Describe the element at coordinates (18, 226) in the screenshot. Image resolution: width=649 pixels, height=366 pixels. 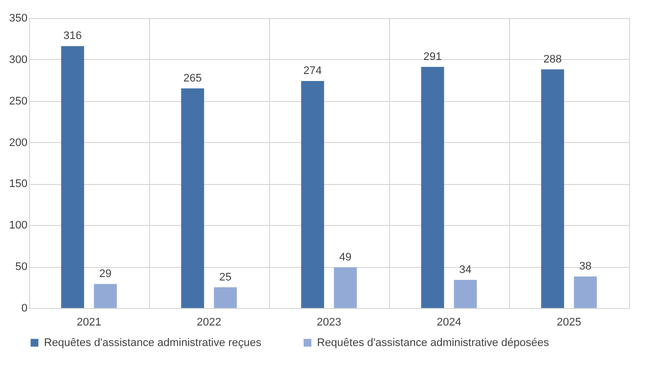
I see `y-tick-label: 100` at that location.